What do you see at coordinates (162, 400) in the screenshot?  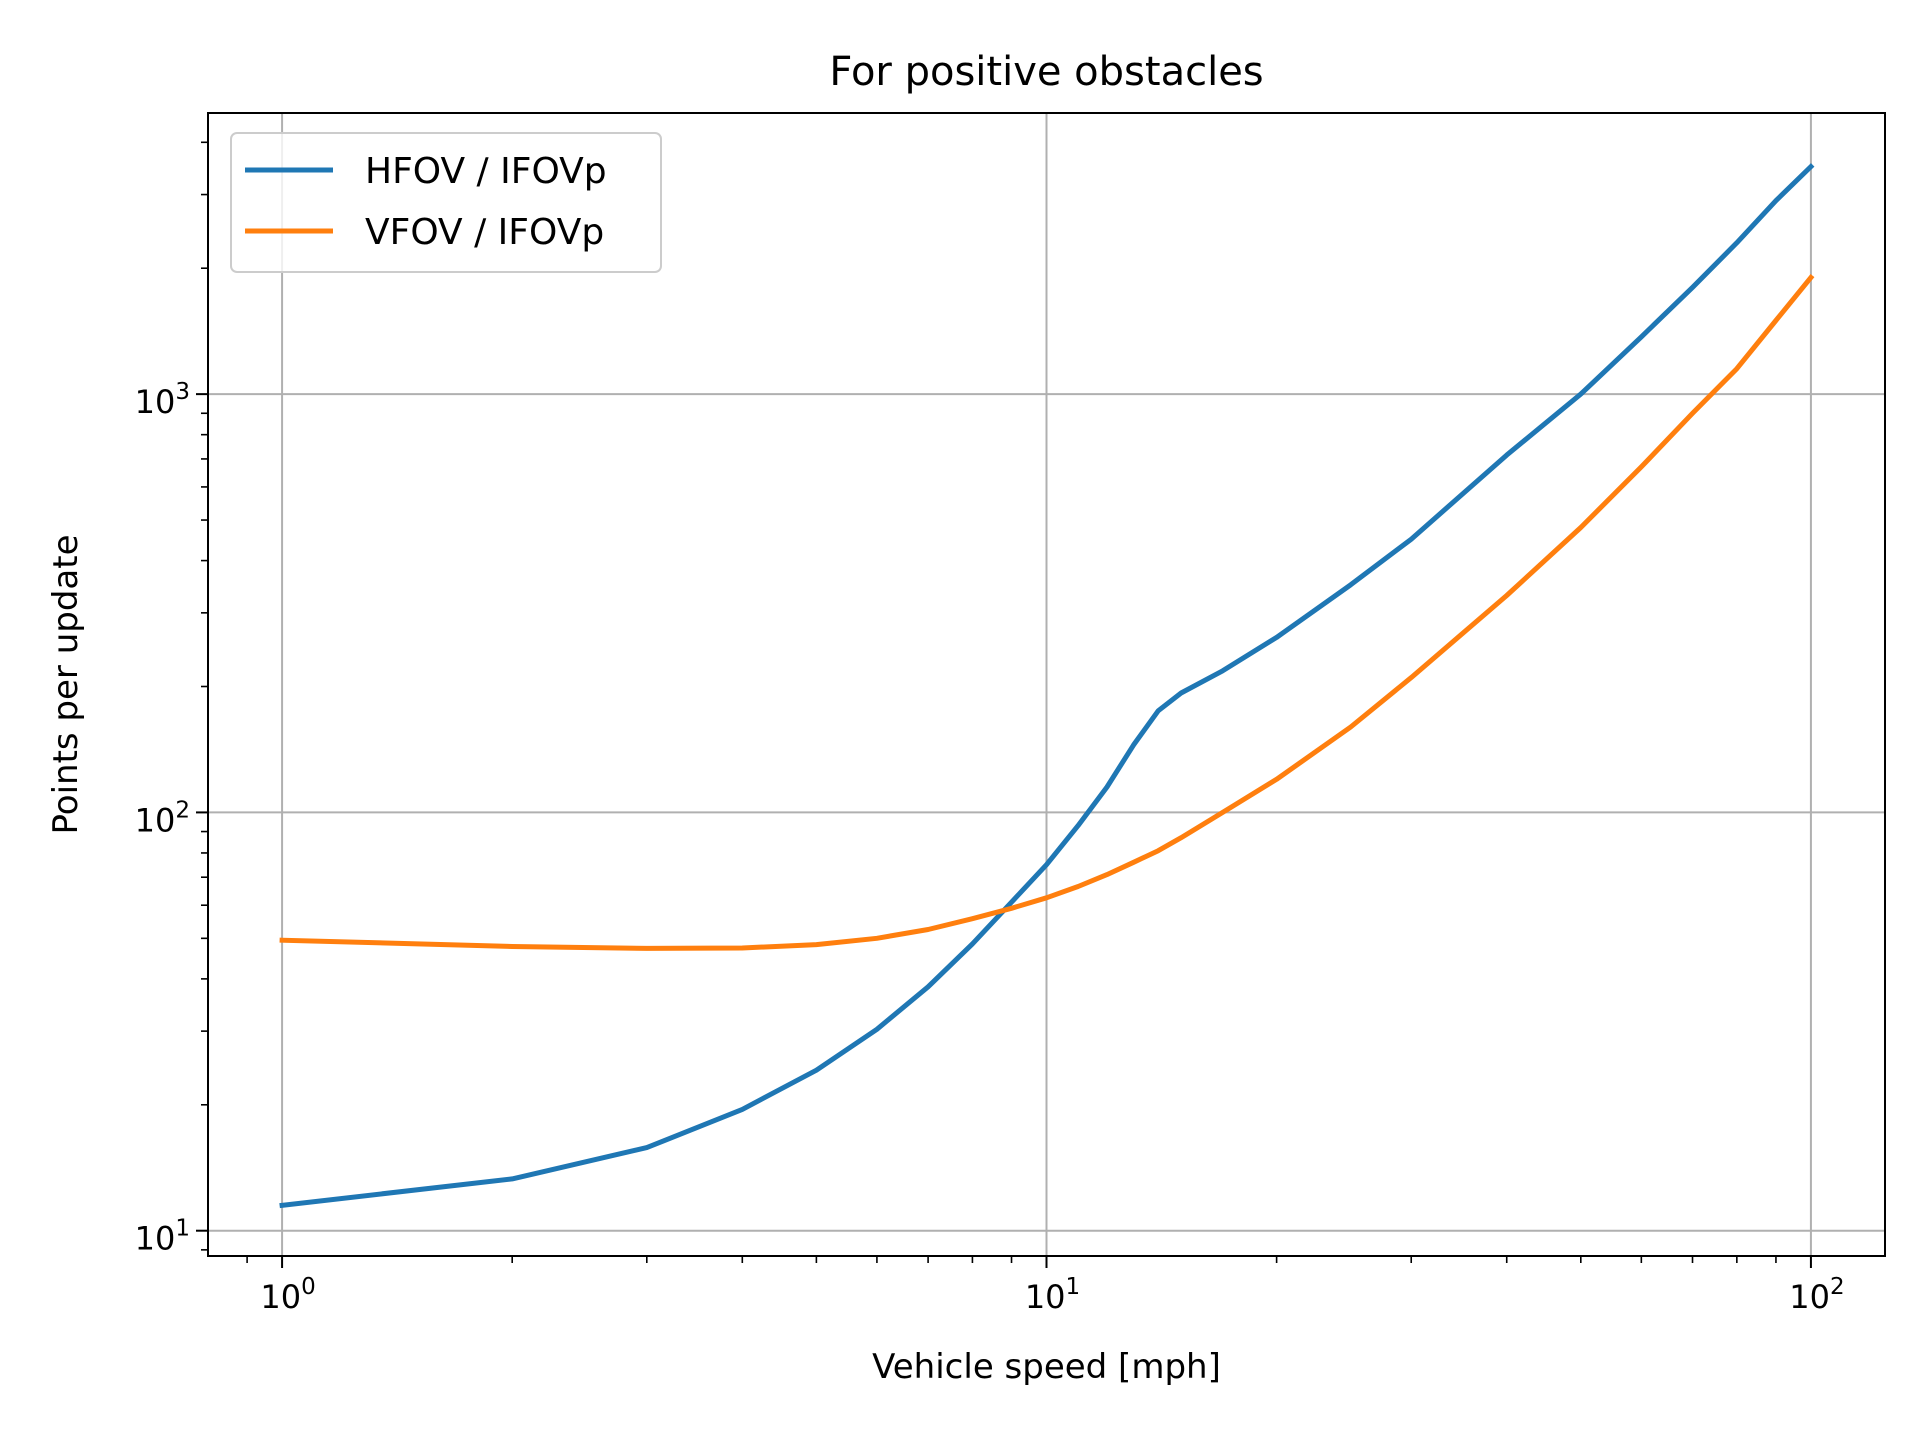 I see `y-tick-label-2: 10³` at bounding box center [162, 400].